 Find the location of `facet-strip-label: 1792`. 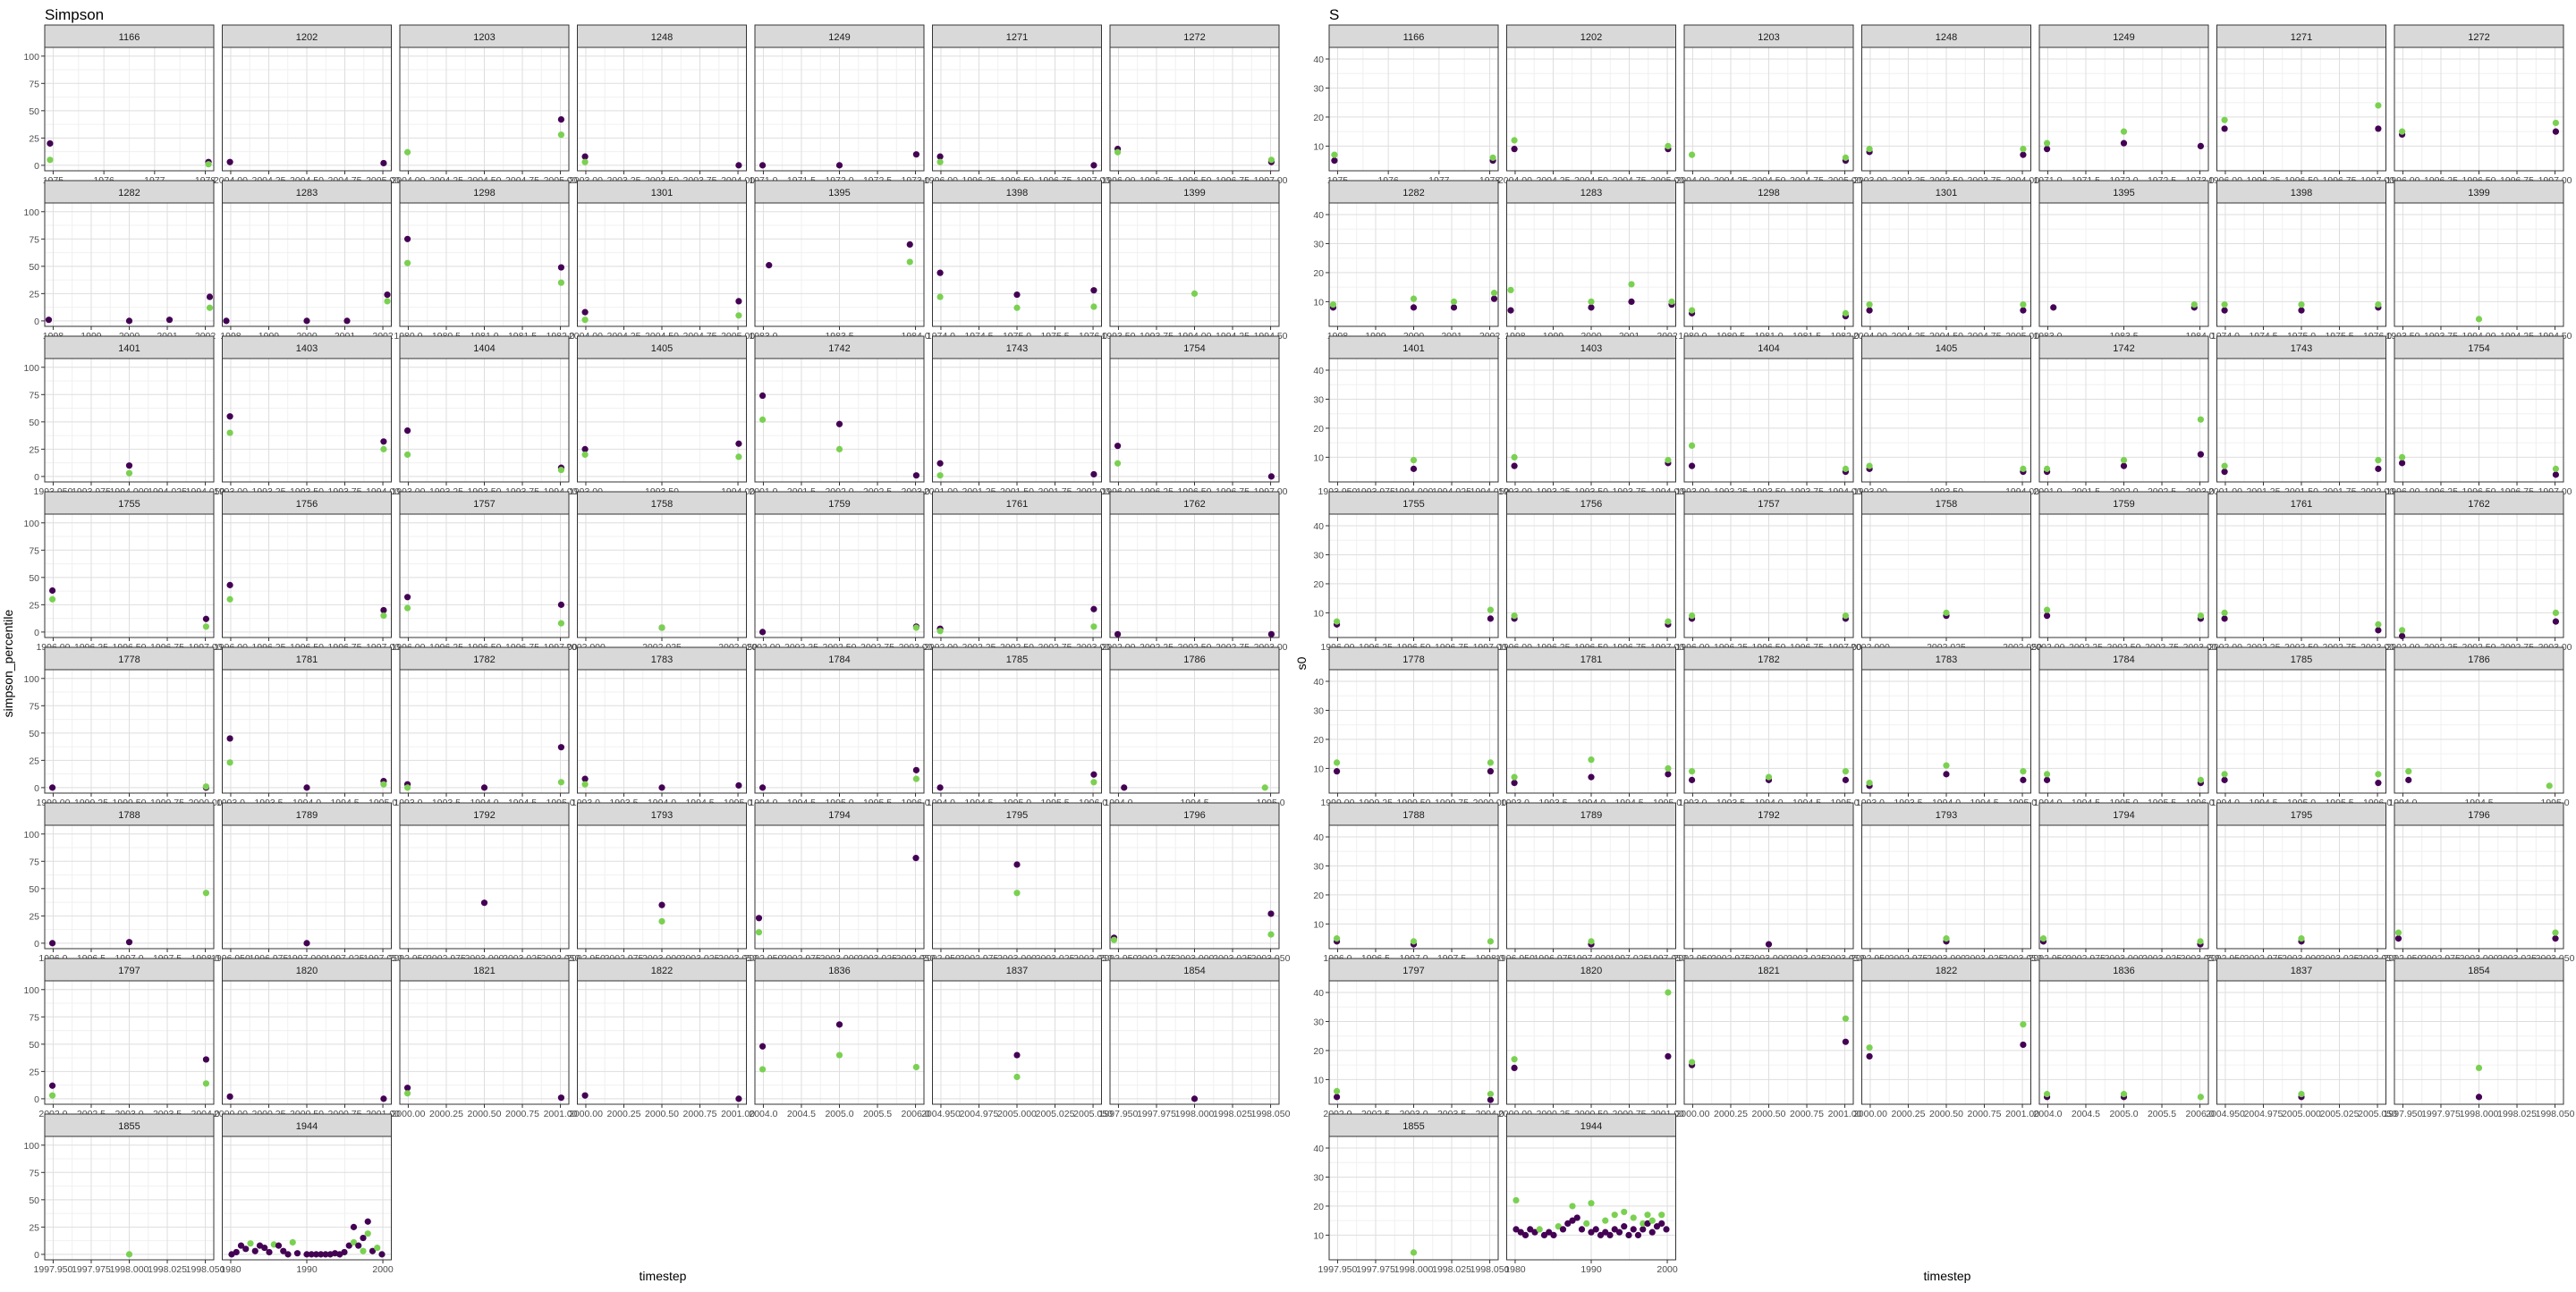

facet-strip-label: 1792 is located at coordinates (1768, 816).